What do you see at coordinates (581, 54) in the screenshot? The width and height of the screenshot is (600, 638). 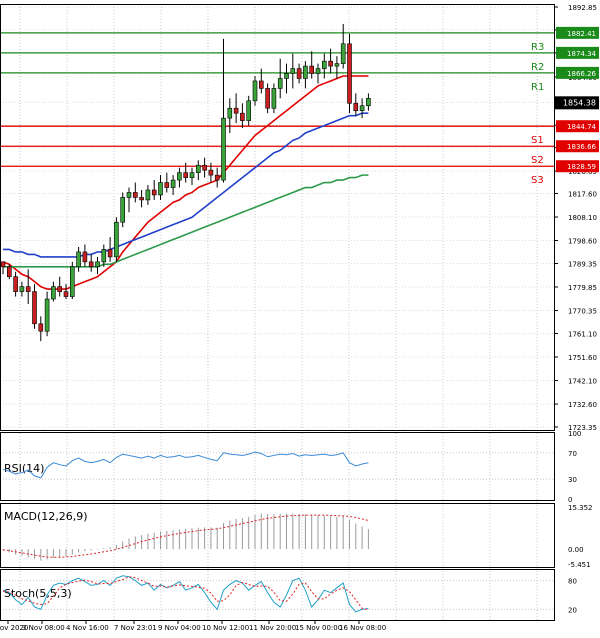 I see `level-price-label: 1874.34` at bounding box center [581, 54].